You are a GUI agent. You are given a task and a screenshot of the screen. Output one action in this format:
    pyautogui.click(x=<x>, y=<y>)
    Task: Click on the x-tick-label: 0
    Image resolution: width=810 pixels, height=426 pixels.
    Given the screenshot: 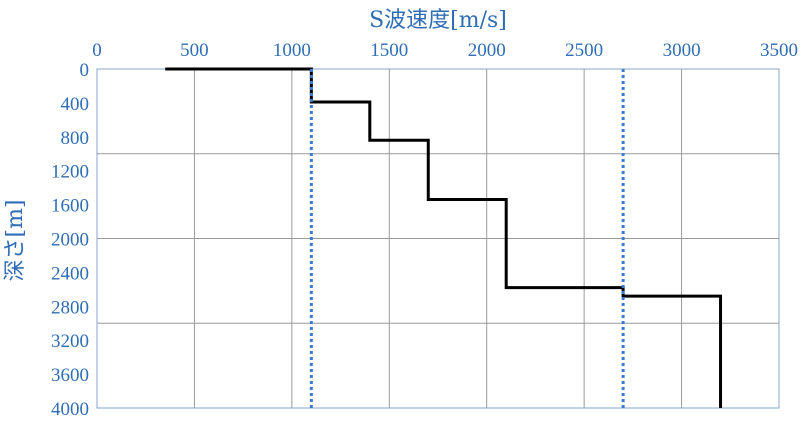 What is the action you would take?
    pyautogui.click(x=97, y=50)
    